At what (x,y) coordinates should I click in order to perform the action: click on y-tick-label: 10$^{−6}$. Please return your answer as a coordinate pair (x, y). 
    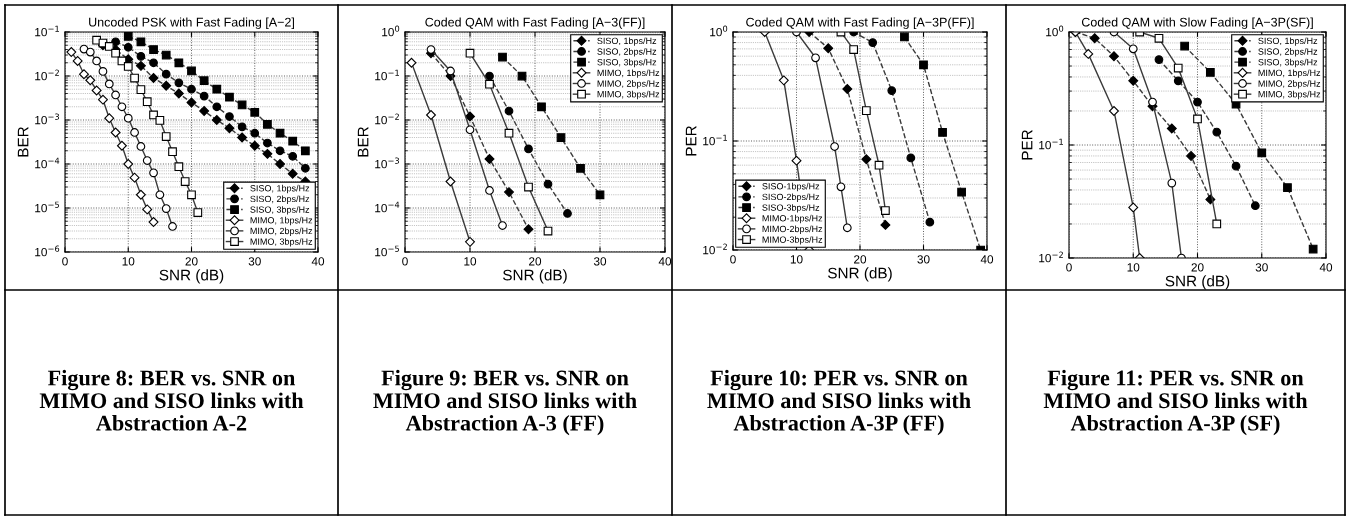
    Looking at the image, I should click on (47, 251).